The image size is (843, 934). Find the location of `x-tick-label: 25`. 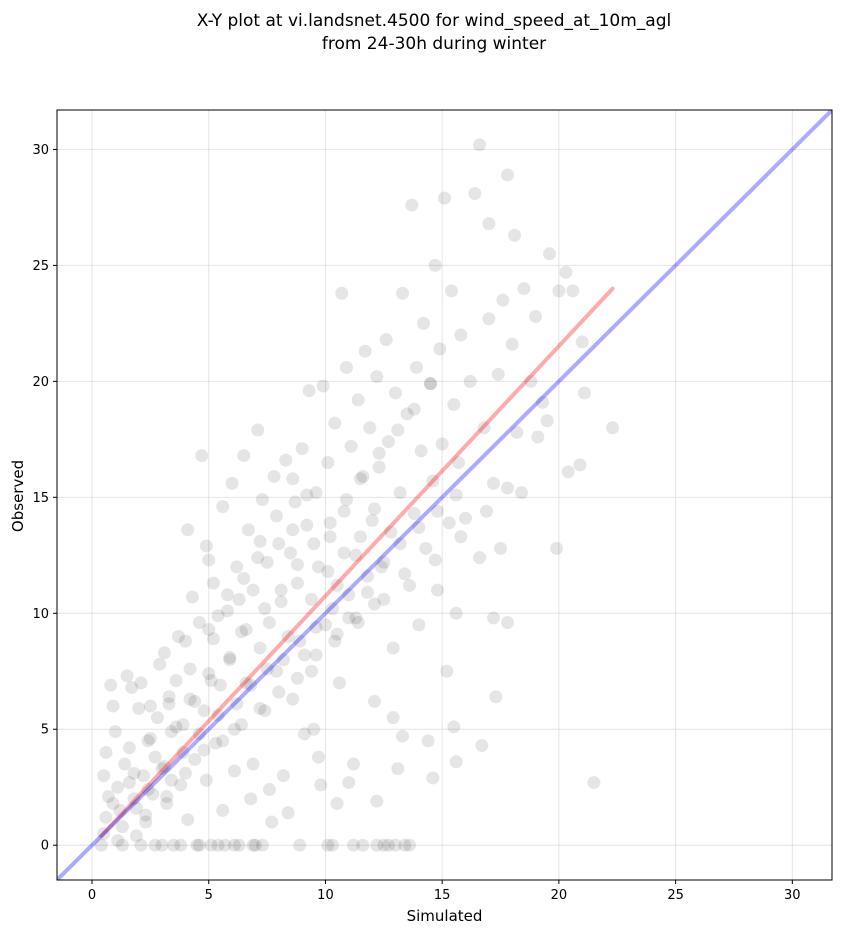

x-tick-label: 25 is located at coordinates (675, 895).